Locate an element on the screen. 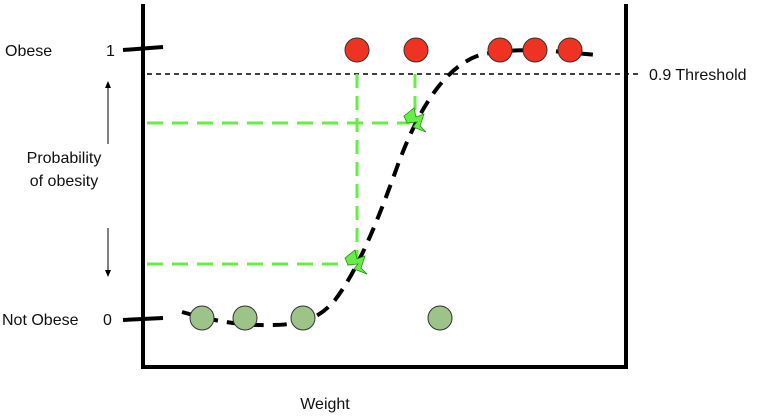 The height and width of the screenshot is (417, 767). tick-label-one: 1 is located at coordinates (110, 51).